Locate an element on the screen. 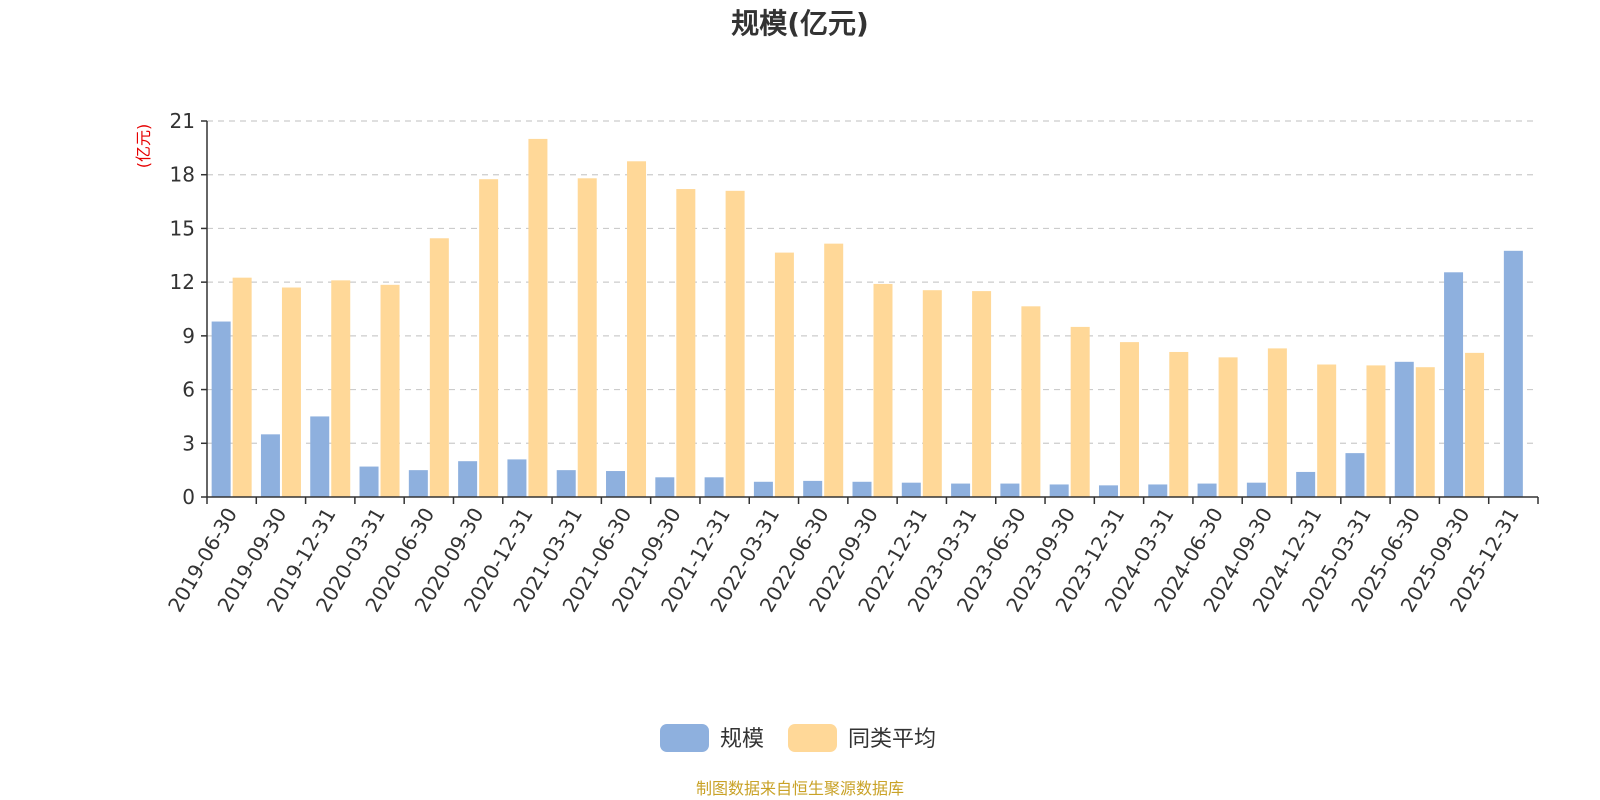  legend-label: 规模 is located at coordinates (742, 739).